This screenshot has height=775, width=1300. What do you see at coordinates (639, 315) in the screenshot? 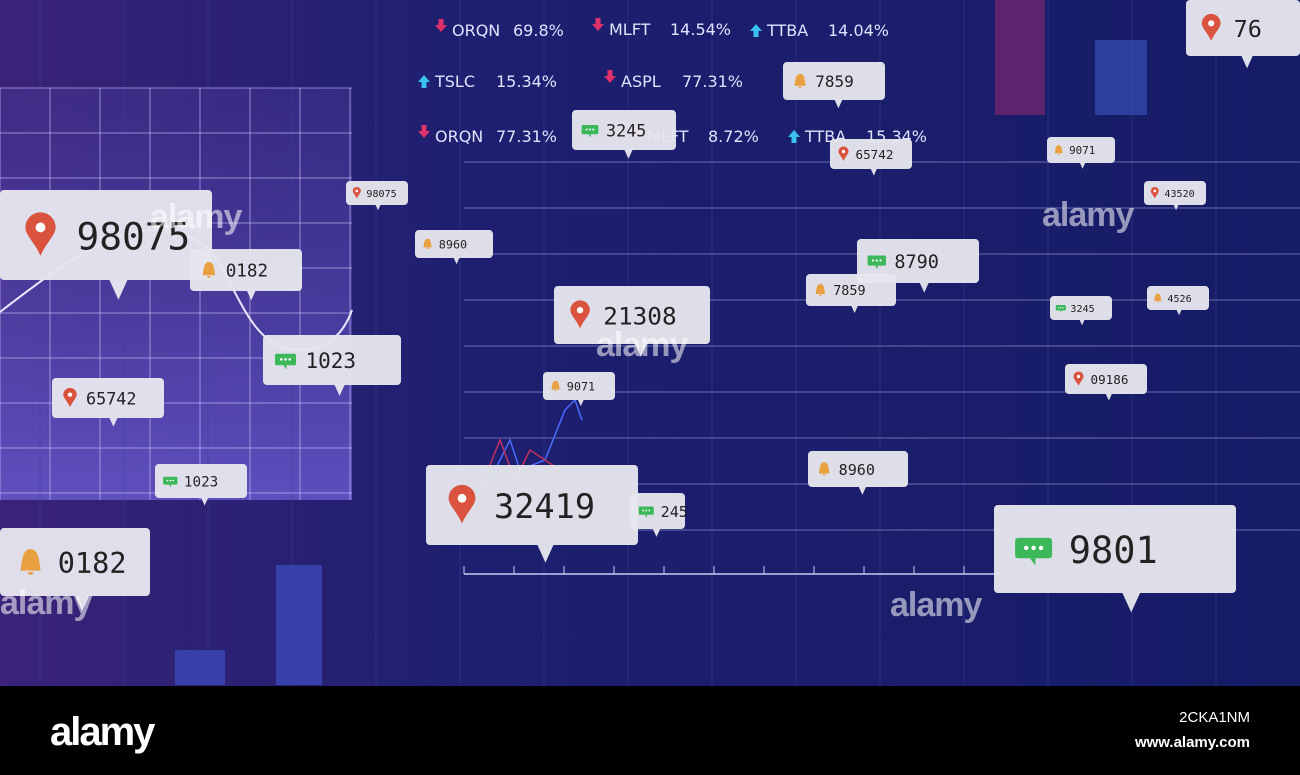
I see `notification-number: 21308` at bounding box center [639, 315].